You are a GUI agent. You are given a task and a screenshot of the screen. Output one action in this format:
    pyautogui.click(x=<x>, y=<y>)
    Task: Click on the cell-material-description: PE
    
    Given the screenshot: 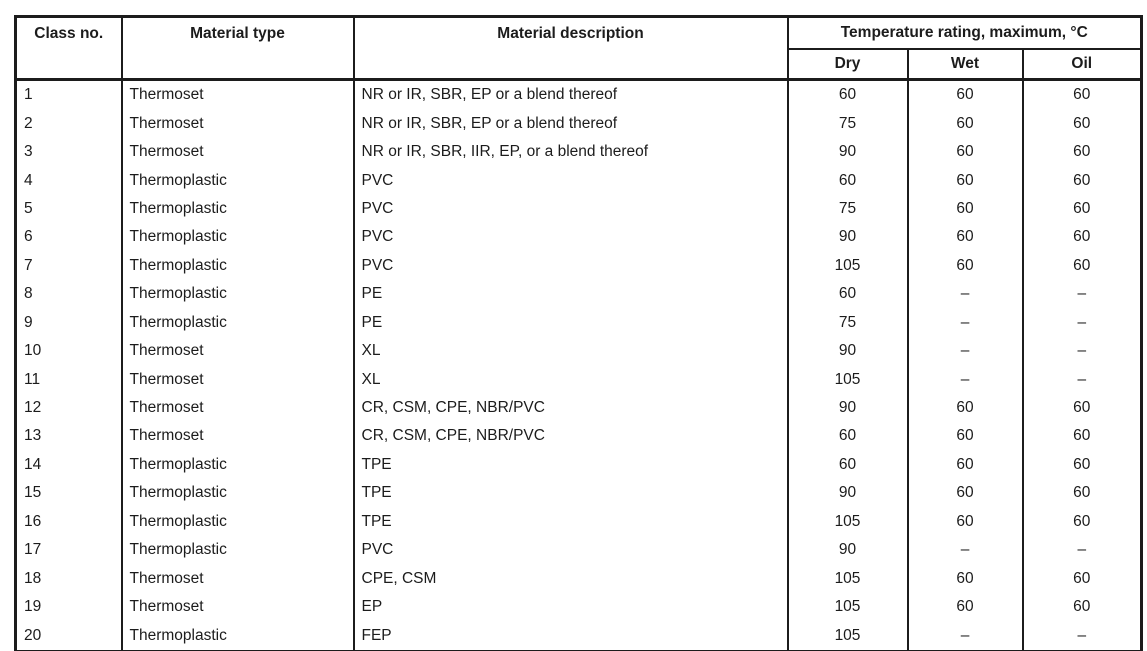 What is the action you would take?
    pyautogui.click(x=570, y=294)
    